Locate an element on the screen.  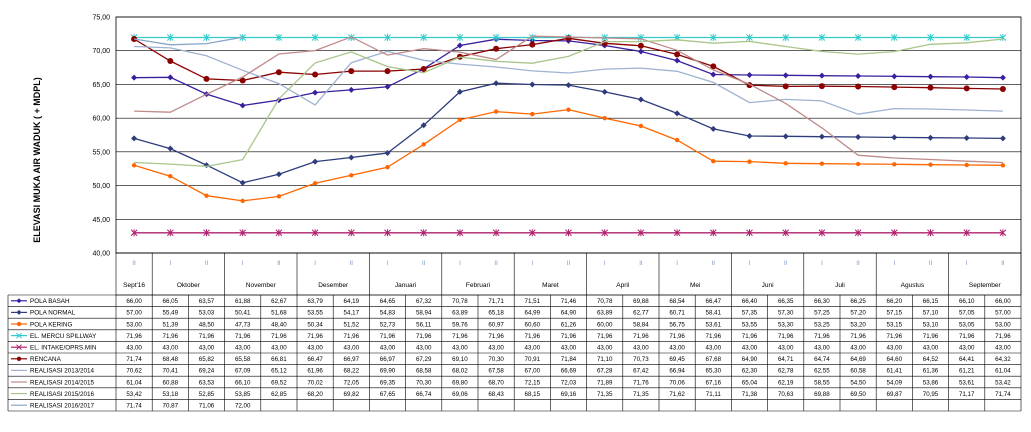
data-label: 68,43 is located at coordinates (496, 394).